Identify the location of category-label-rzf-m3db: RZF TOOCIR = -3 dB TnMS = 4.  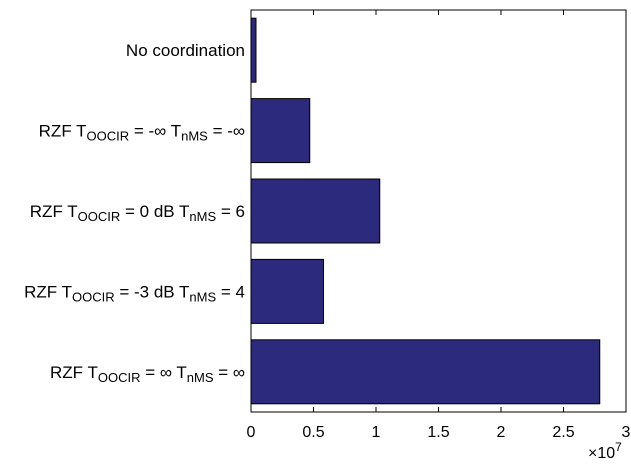
(134, 293).